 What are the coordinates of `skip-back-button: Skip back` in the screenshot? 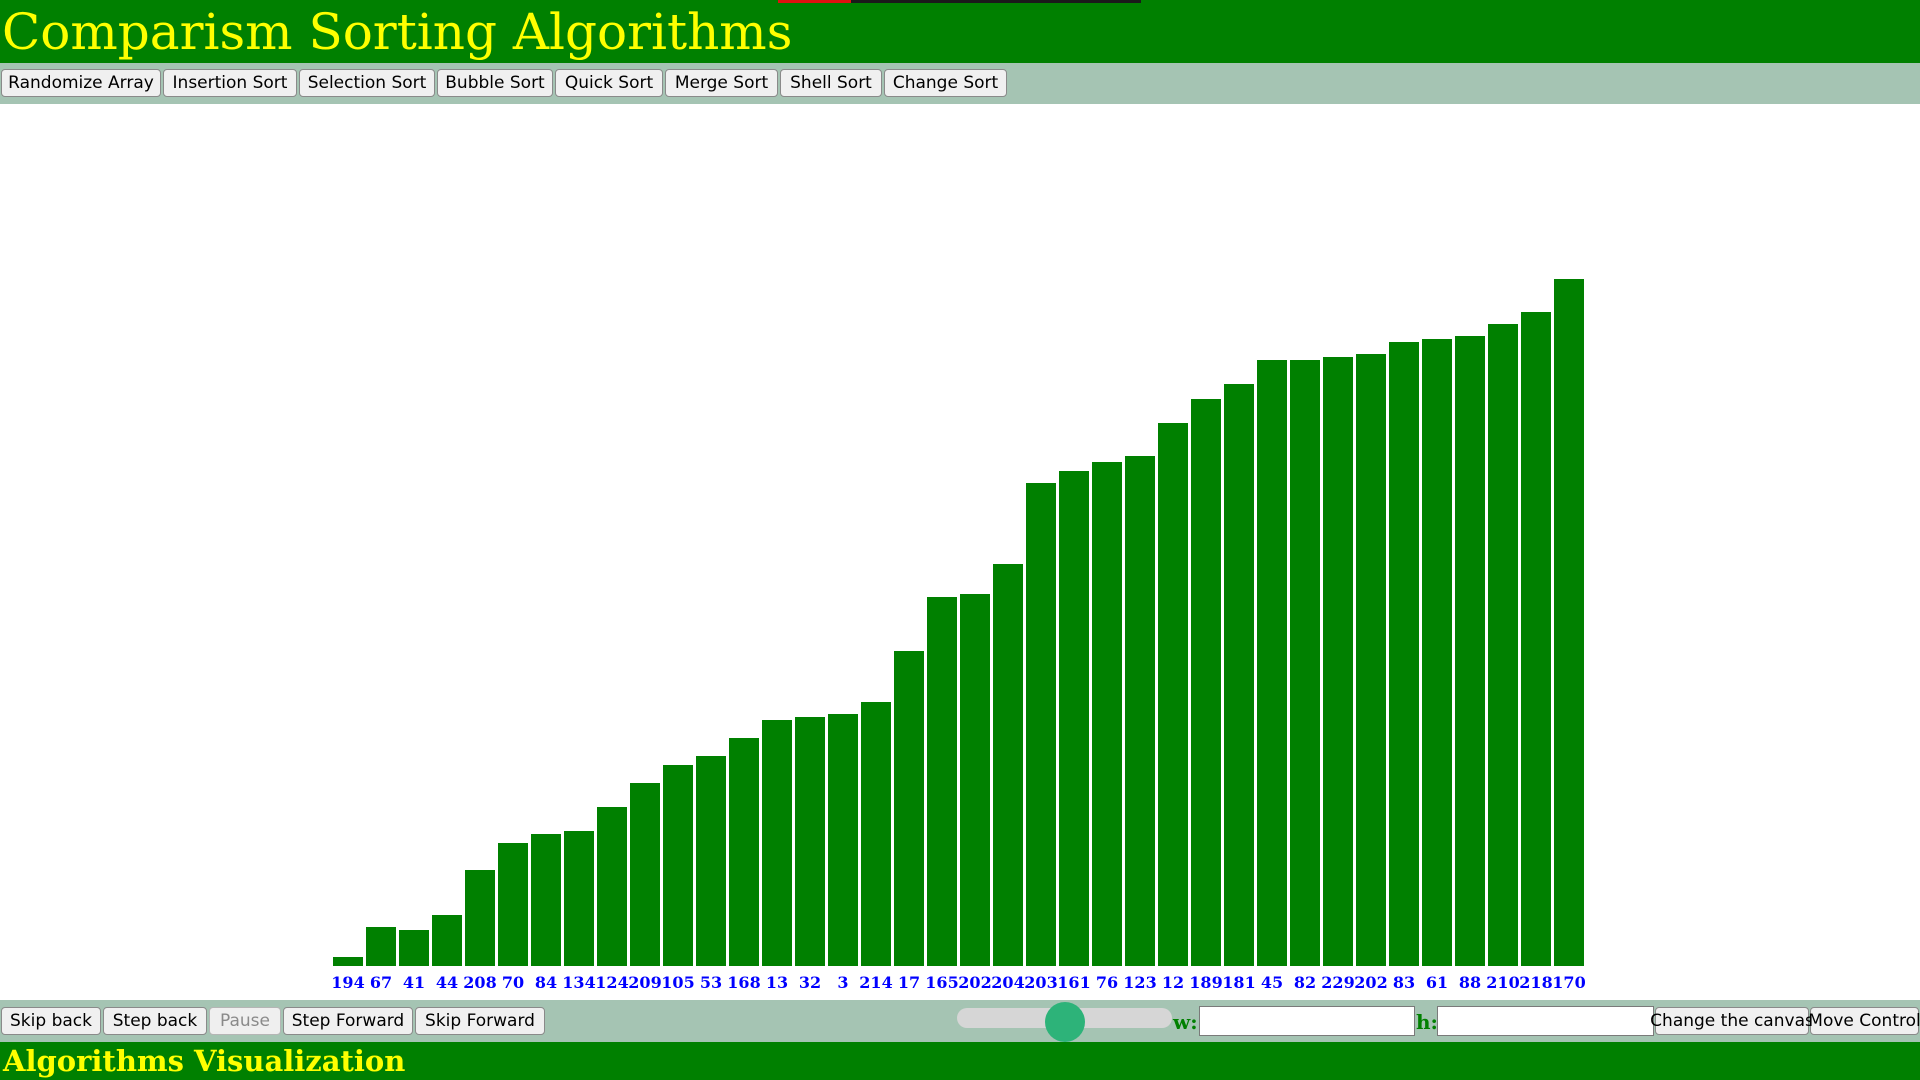 It's located at (51, 1021).